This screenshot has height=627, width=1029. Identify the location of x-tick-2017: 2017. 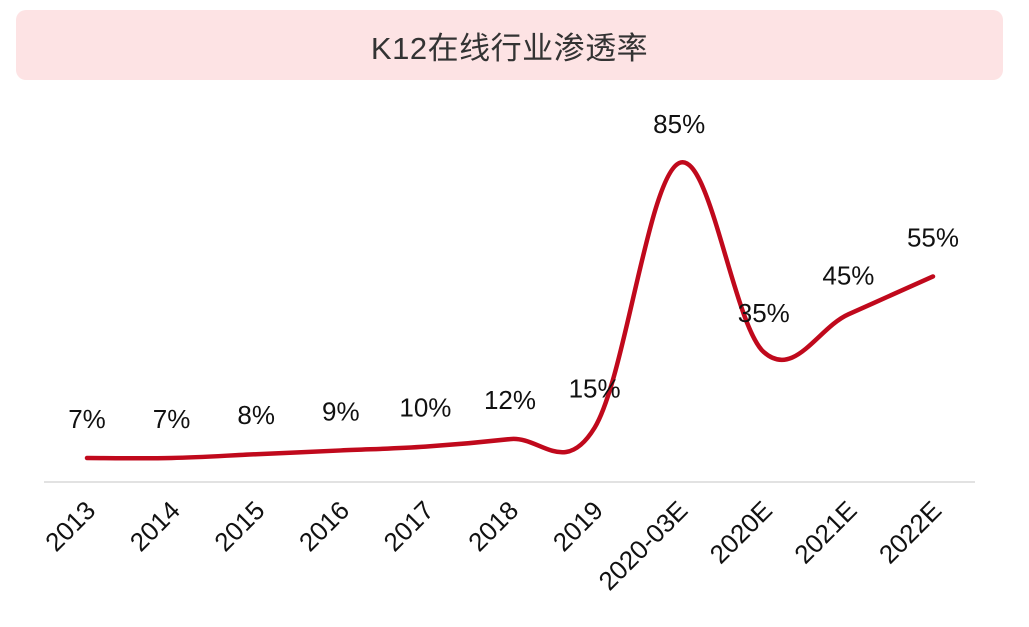
(409, 526).